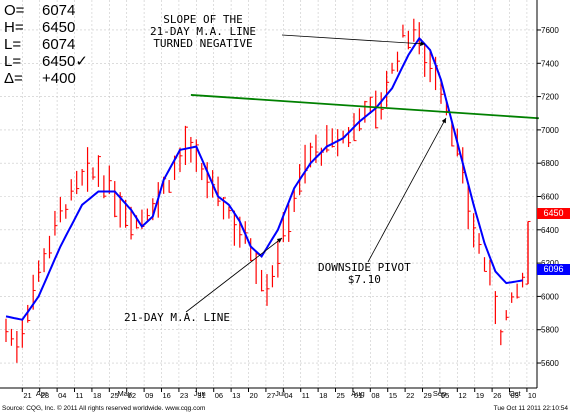  Describe the element at coordinates (219, 395) in the screenshot. I see `x-tick-label: 06` at that location.